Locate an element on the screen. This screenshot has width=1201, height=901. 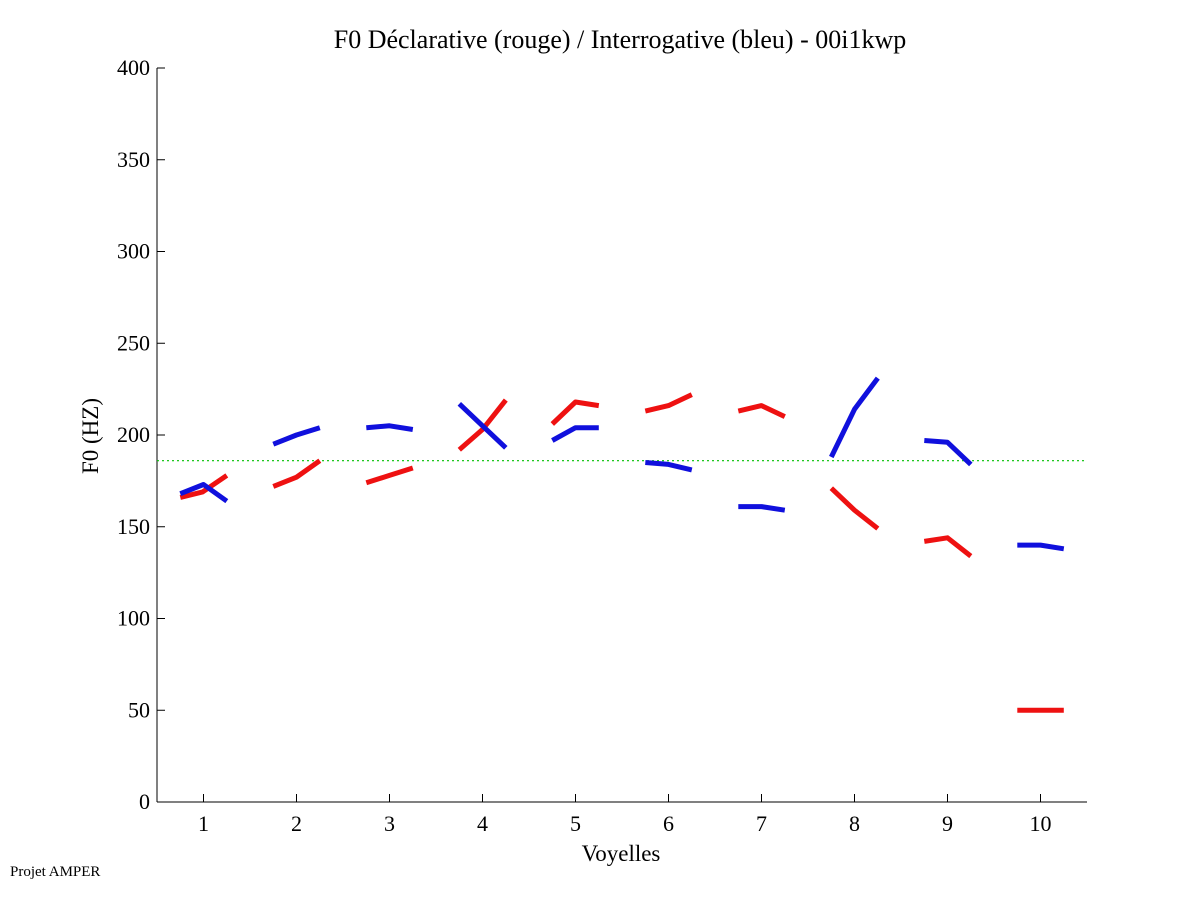
y-tick-label: 300 is located at coordinates (133, 251).